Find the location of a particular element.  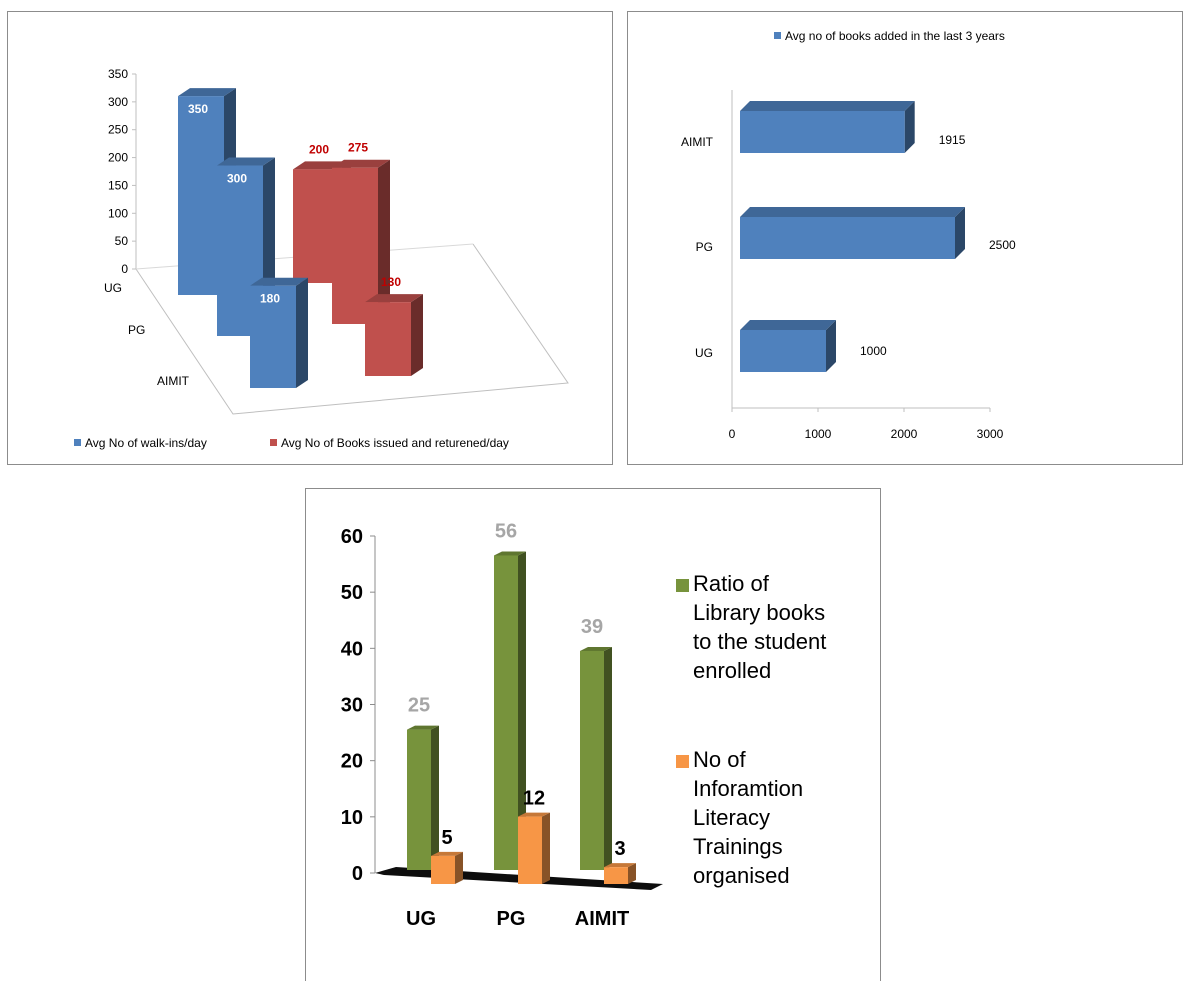

y-tick-label: 60 is located at coordinates (352, 537).